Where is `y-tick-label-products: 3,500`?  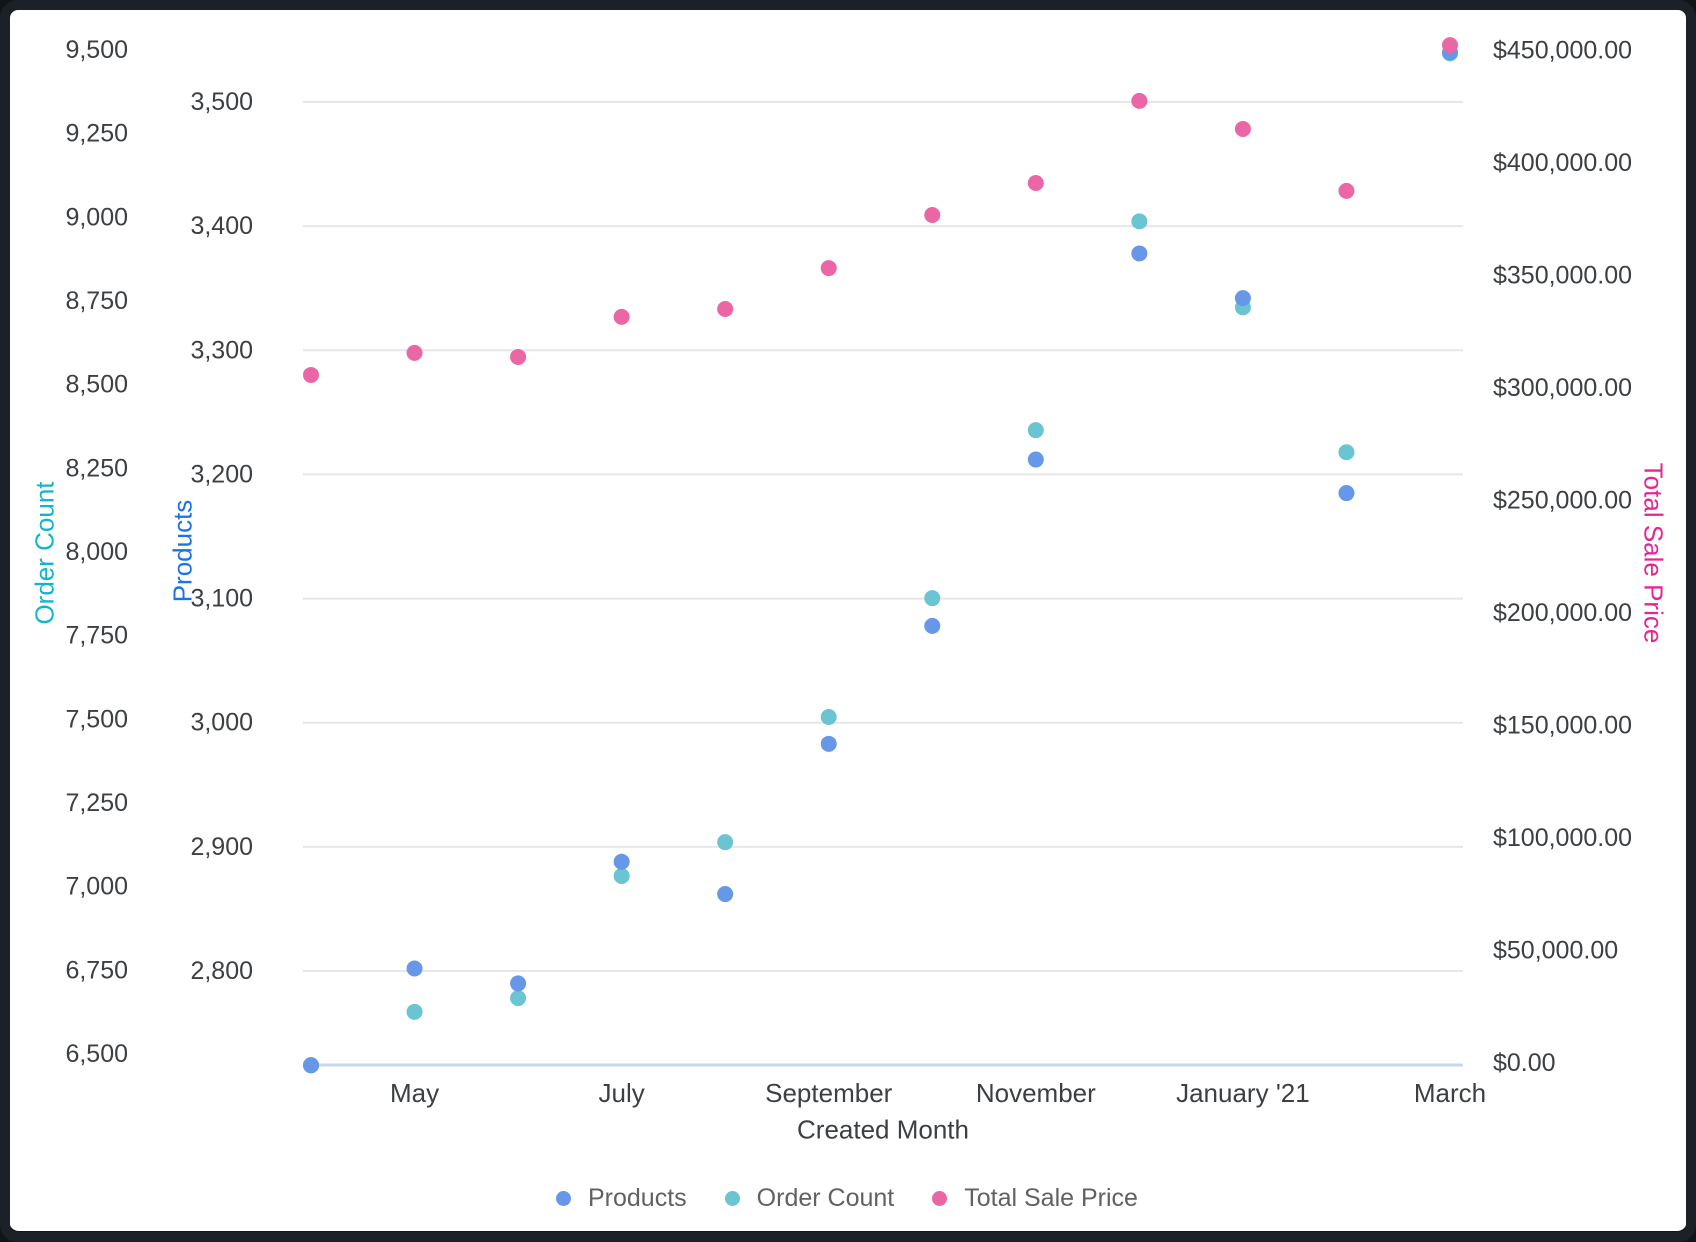
y-tick-label-products: 3,500 is located at coordinates (221, 102).